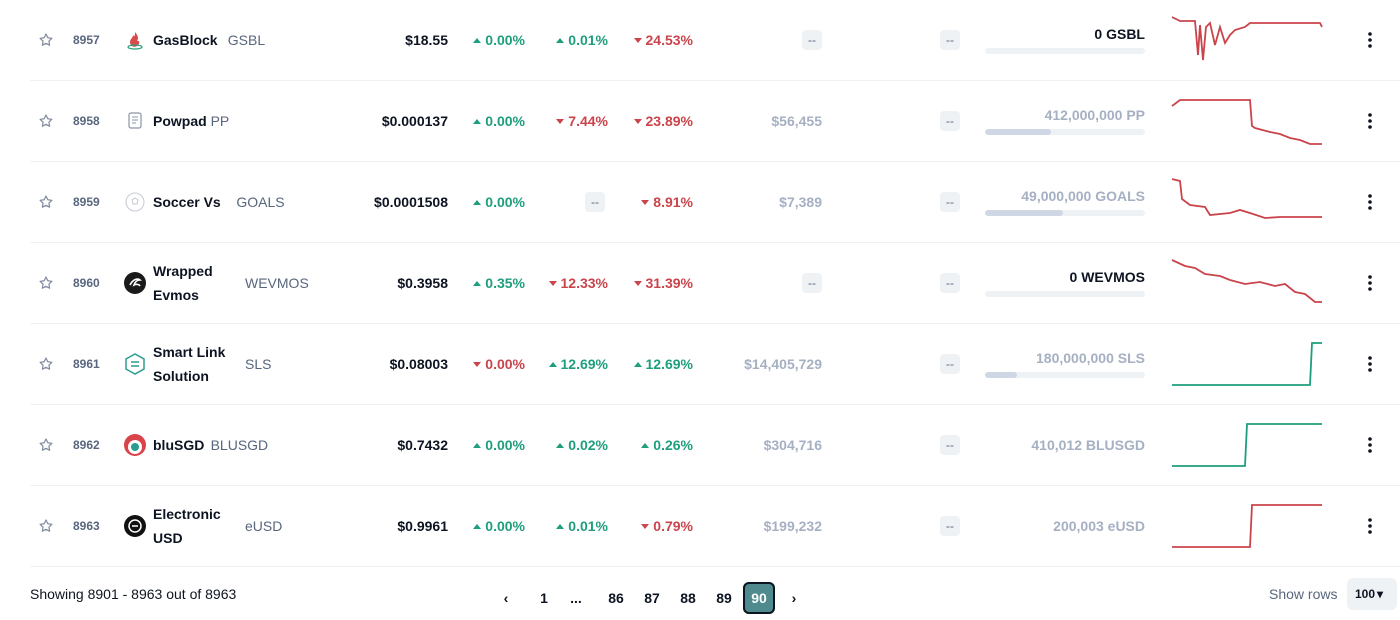 The width and height of the screenshot is (1400, 620). What do you see at coordinates (652, 598) in the screenshot?
I see `page-87: 87` at bounding box center [652, 598].